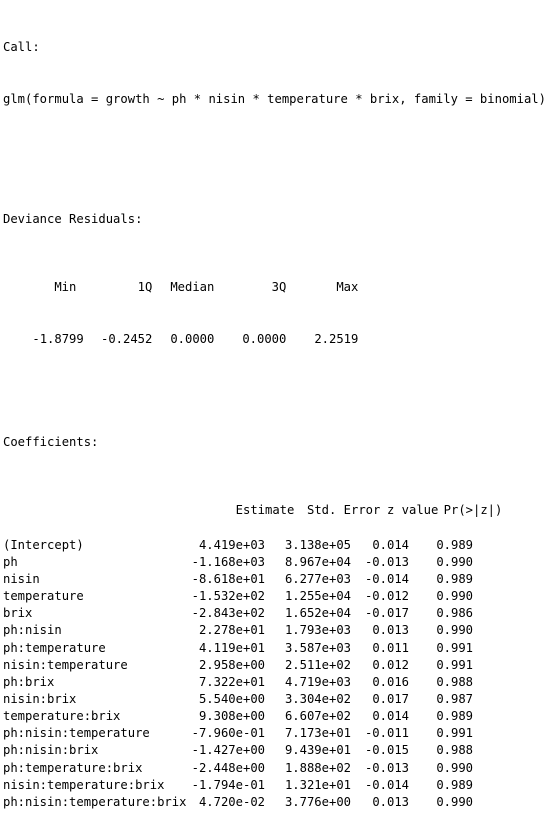  I want to click on table-row: (Intercept) 4.419e+03 3.138e+05 0.014 0.989, so click(277, 545).